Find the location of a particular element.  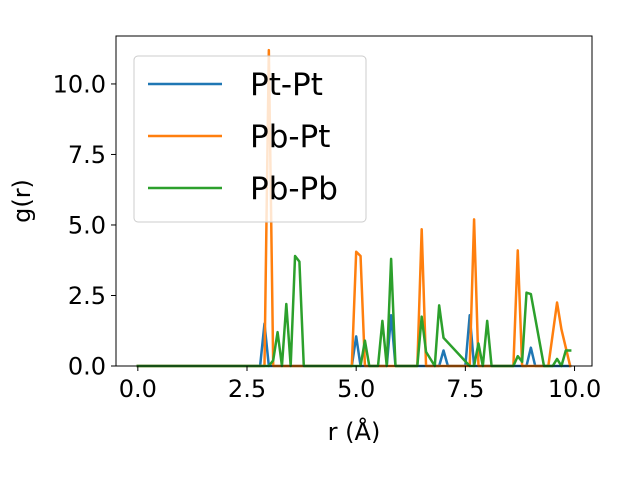

x-tick-label: 5.0 is located at coordinates (356, 389).